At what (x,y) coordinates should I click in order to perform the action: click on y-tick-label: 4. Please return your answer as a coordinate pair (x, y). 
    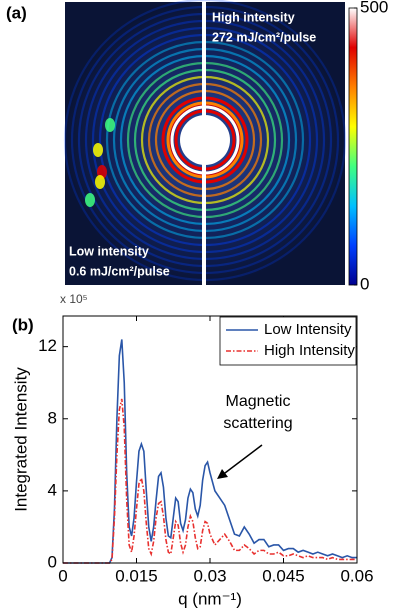
    Looking at the image, I should click on (52, 489).